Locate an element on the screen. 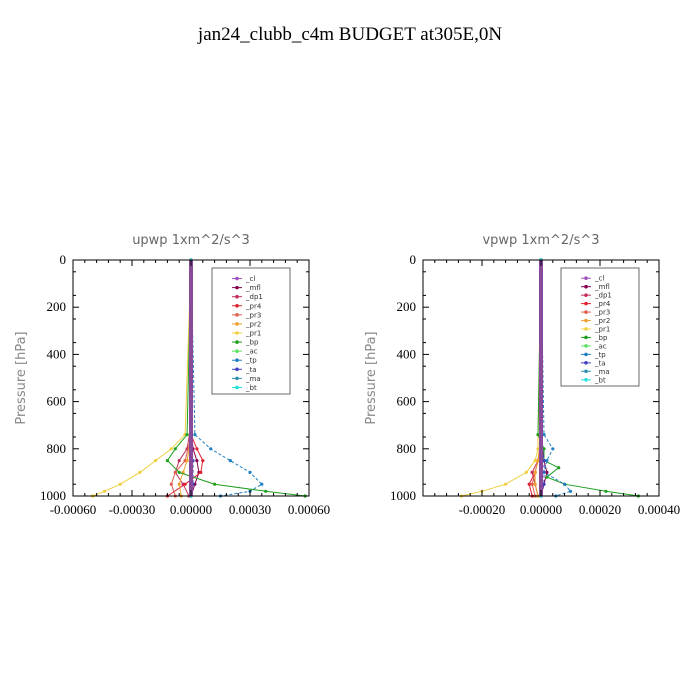 The height and width of the screenshot is (700, 700). series-line-bp is located at coordinates (236, 378).